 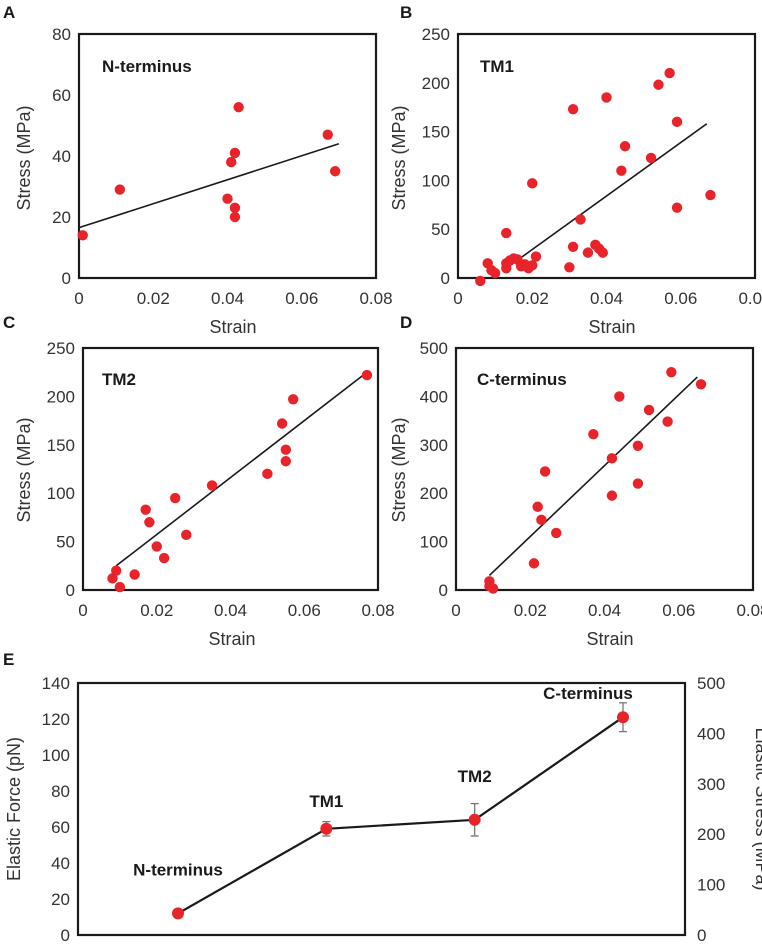 What do you see at coordinates (497, 66) in the screenshot?
I see `panel-title: TM1` at bounding box center [497, 66].